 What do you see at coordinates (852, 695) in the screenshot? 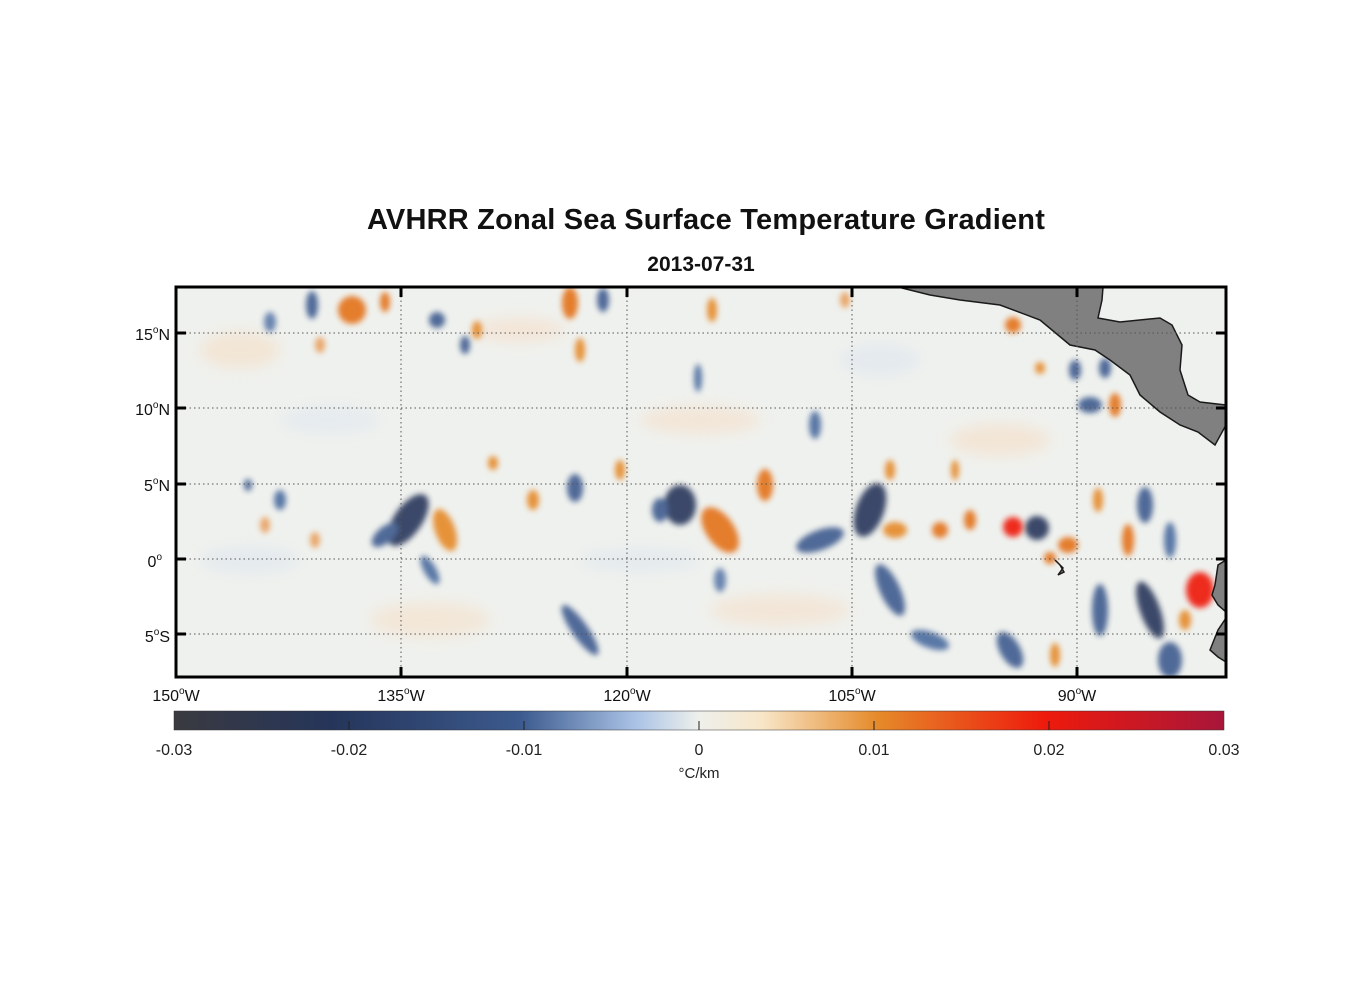
I see `lon-label: 105oW` at bounding box center [852, 695].